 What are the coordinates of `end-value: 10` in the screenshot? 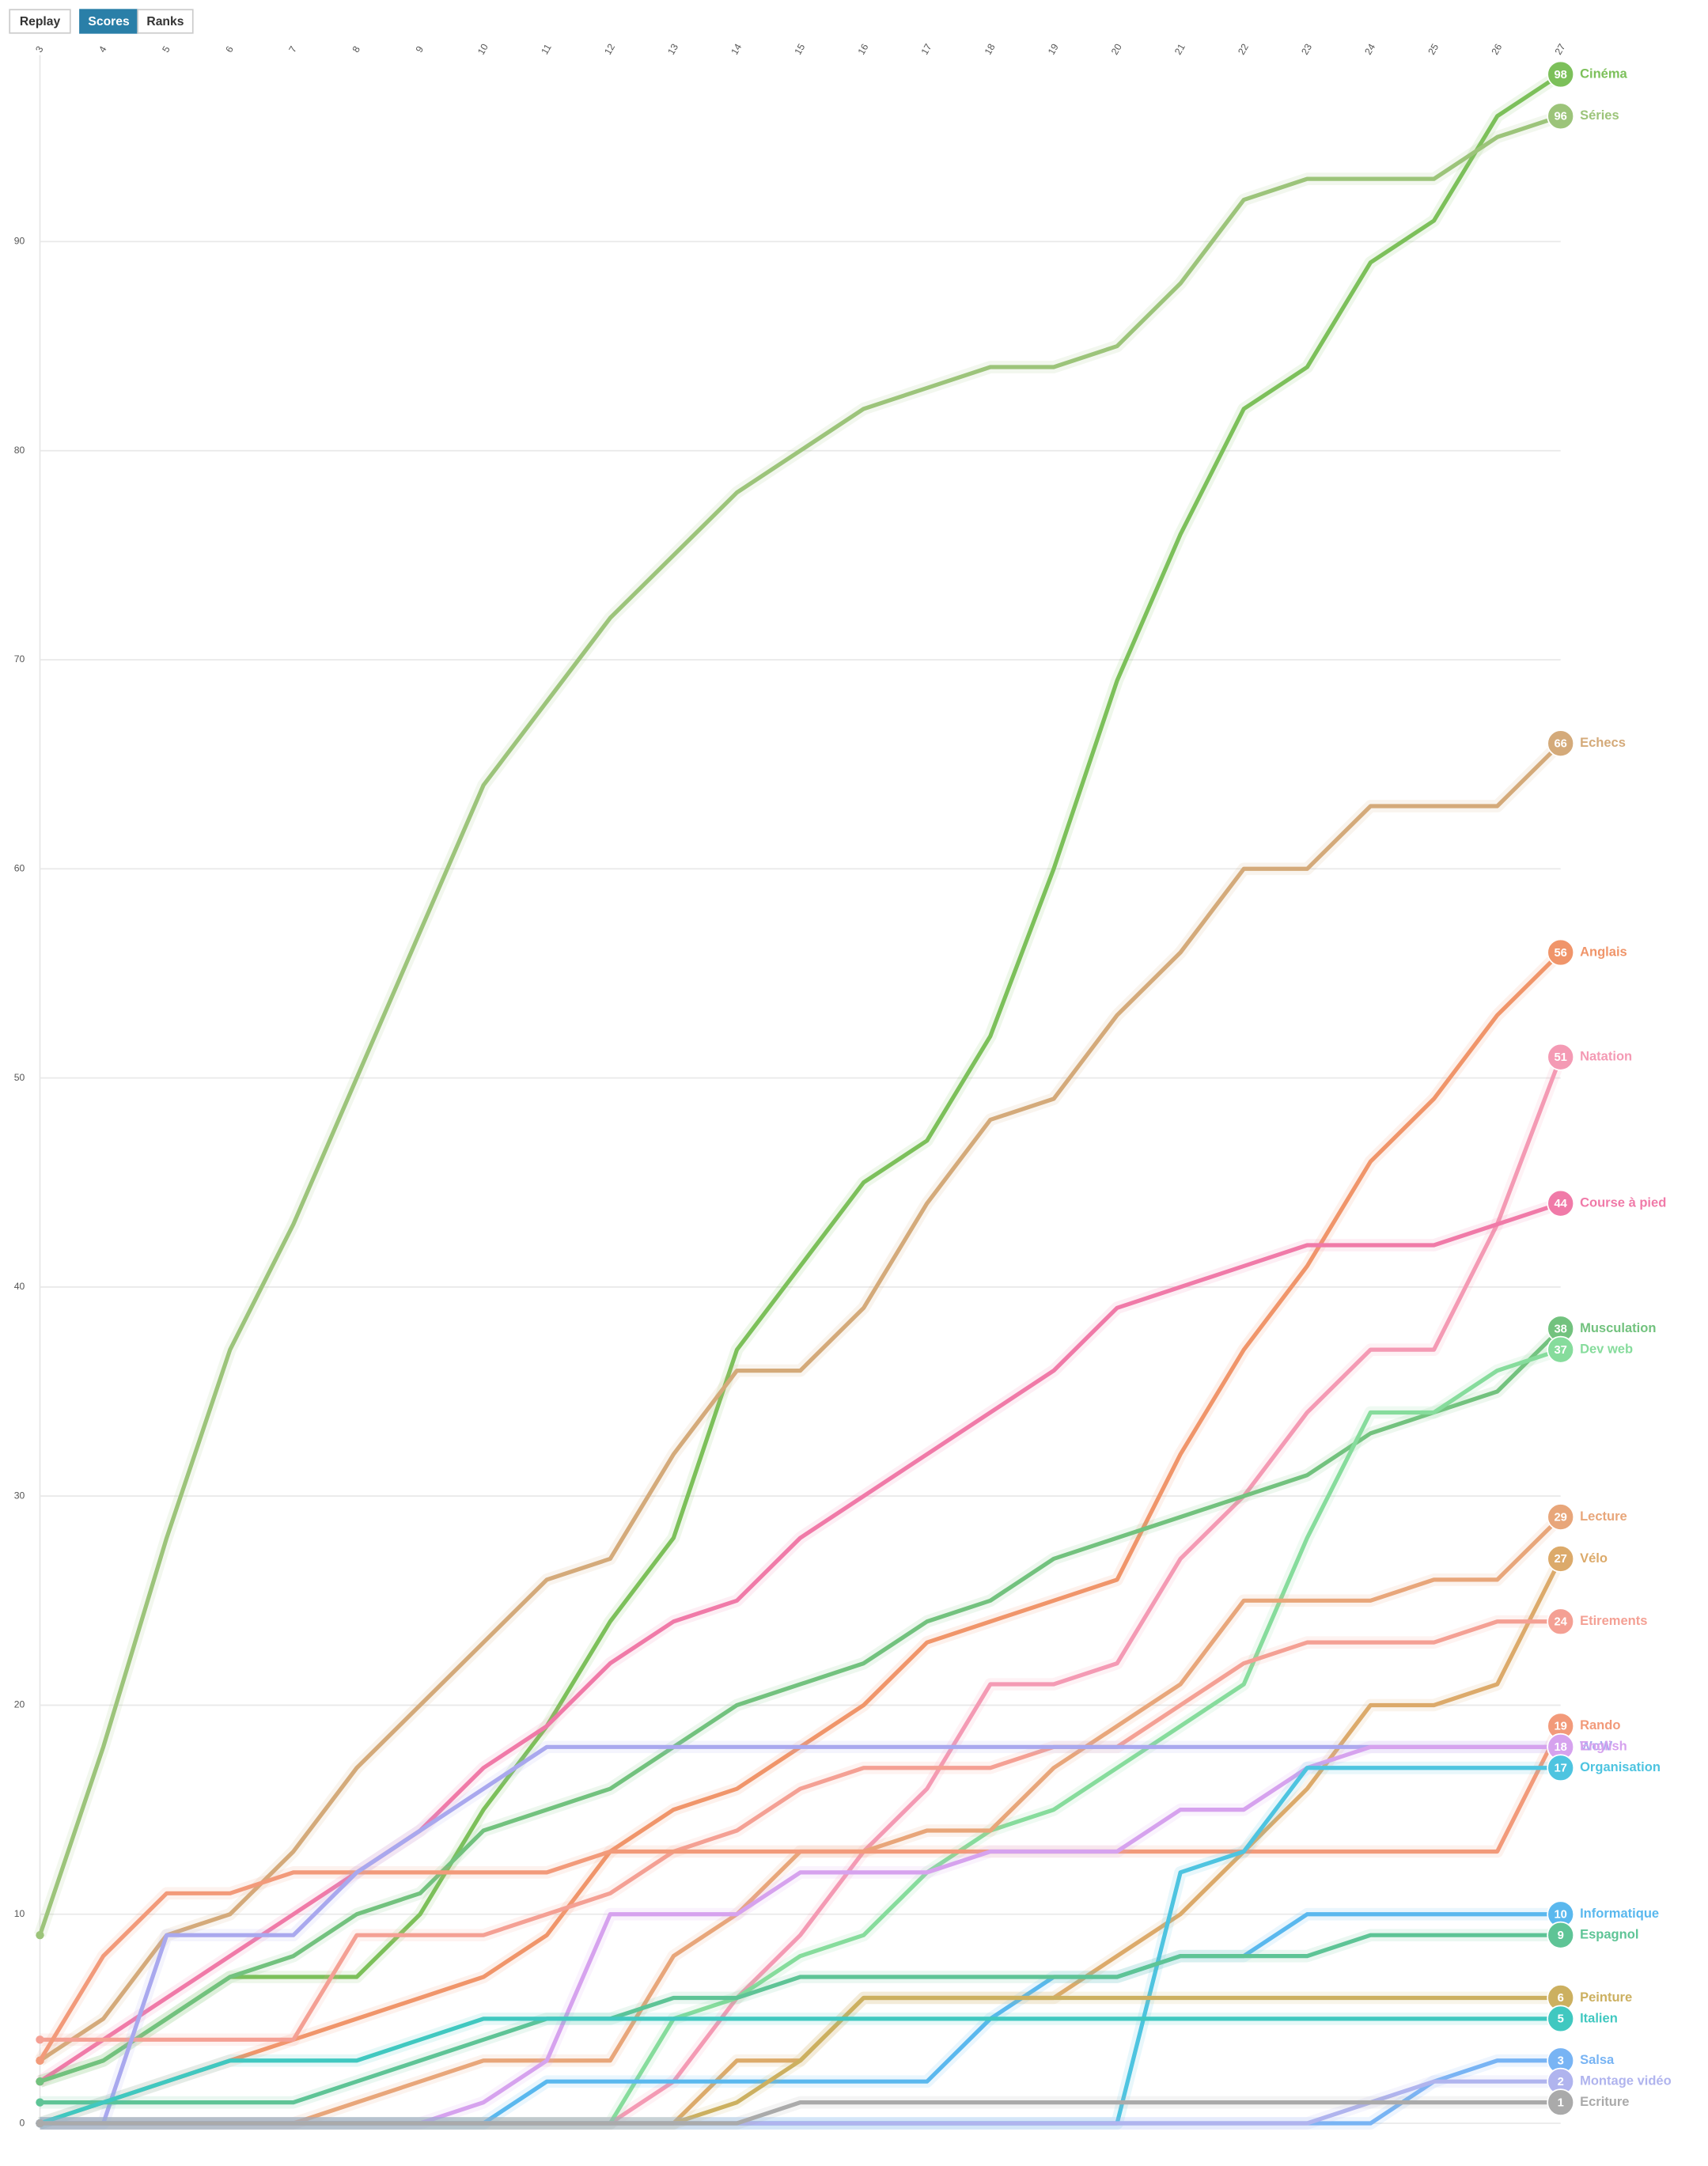 It's located at (1560, 1915).